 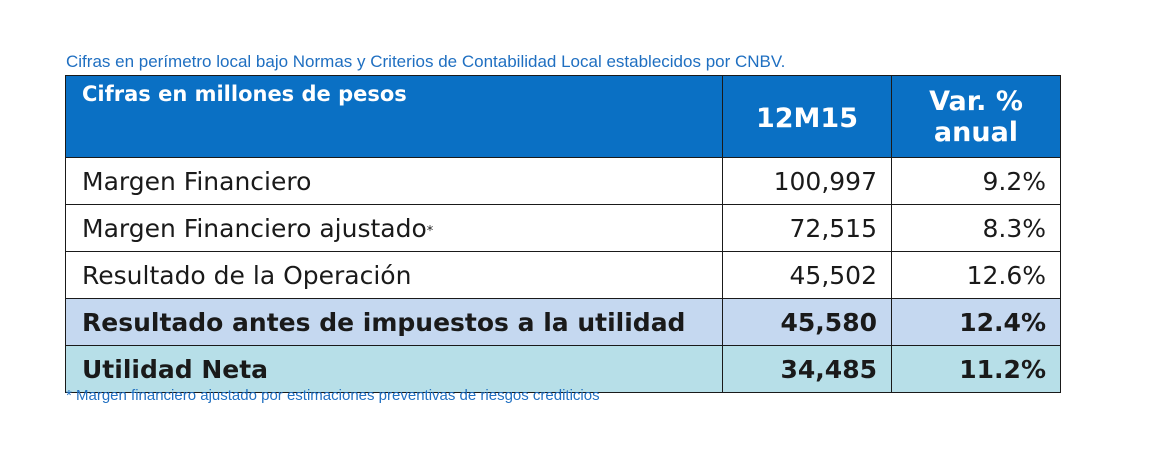 I want to click on row-variation: 11.2%, so click(x=976, y=369).